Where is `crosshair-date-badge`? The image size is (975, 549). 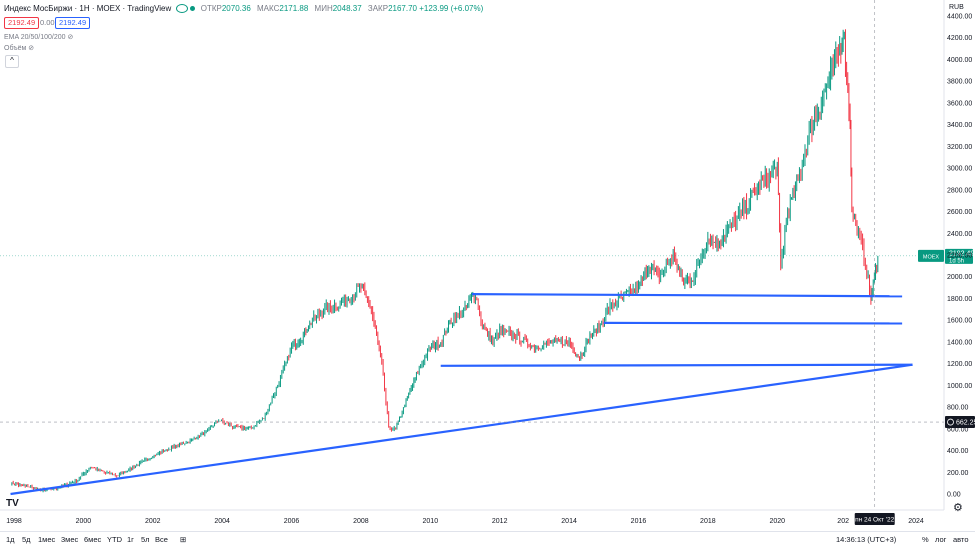 crosshair-date-badge is located at coordinates (874, 519).